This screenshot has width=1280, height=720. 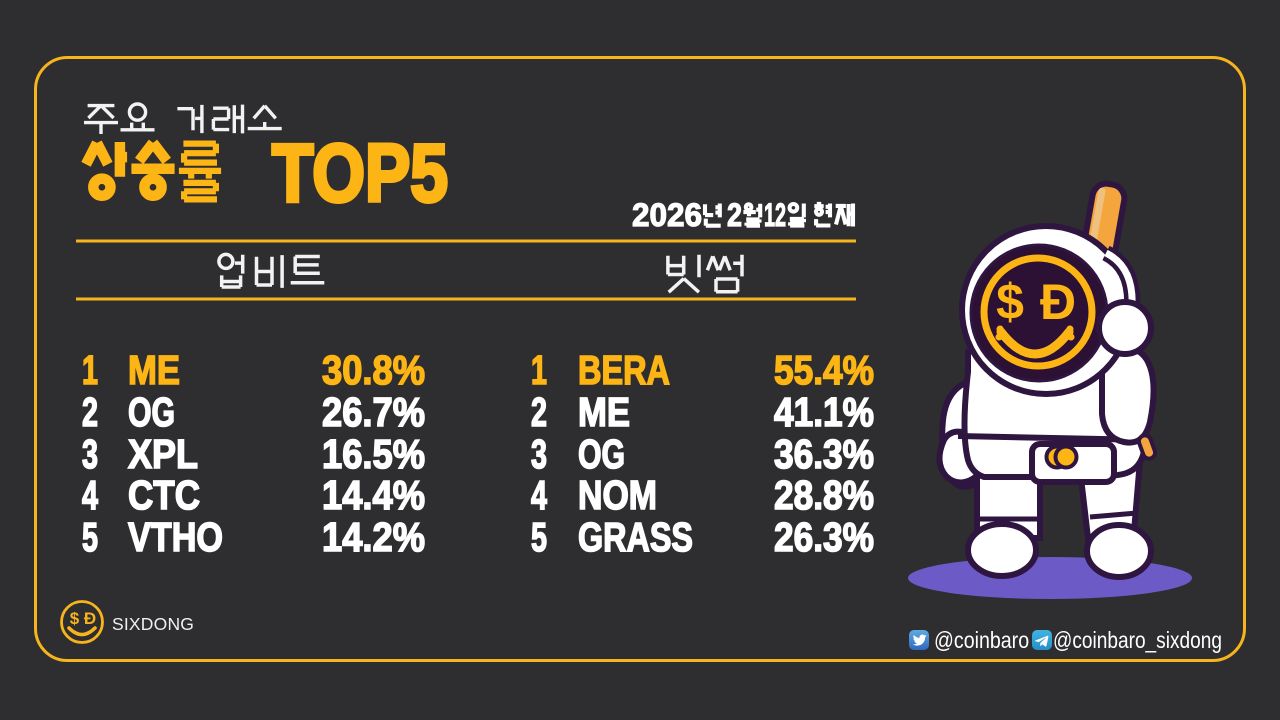 What do you see at coordinates (824, 412) in the screenshot?
I see `svg-text: 41.1%` at bounding box center [824, 412].